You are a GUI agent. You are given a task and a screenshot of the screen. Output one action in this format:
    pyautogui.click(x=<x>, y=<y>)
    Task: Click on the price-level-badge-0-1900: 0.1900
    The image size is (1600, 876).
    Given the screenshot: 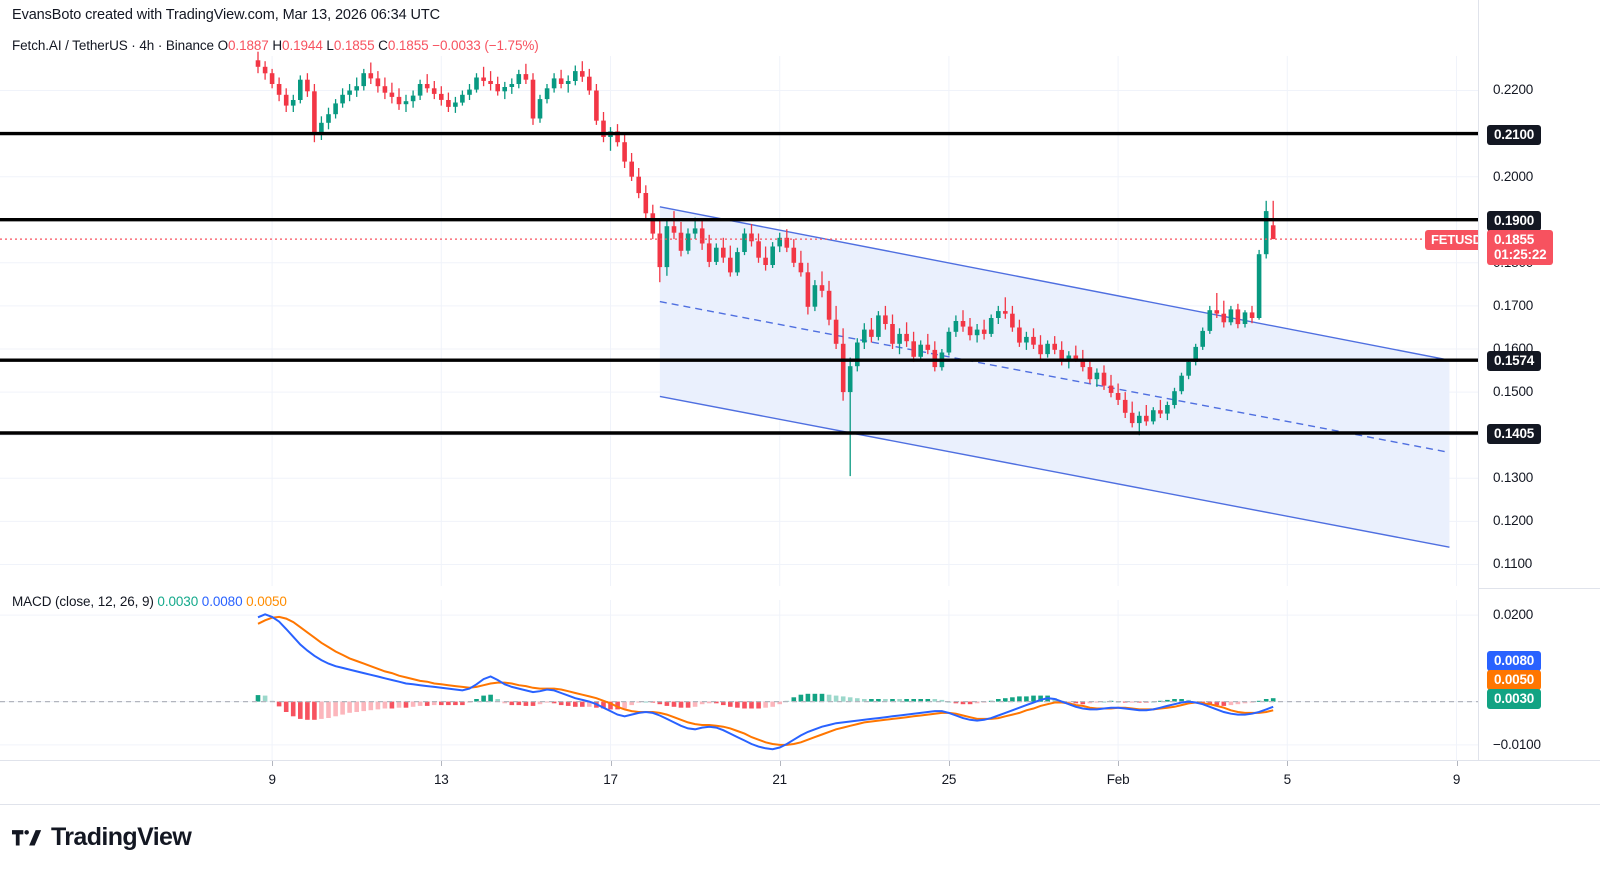 What is the action you would take?
    pyautogui.click(x=1514, y=220)
    